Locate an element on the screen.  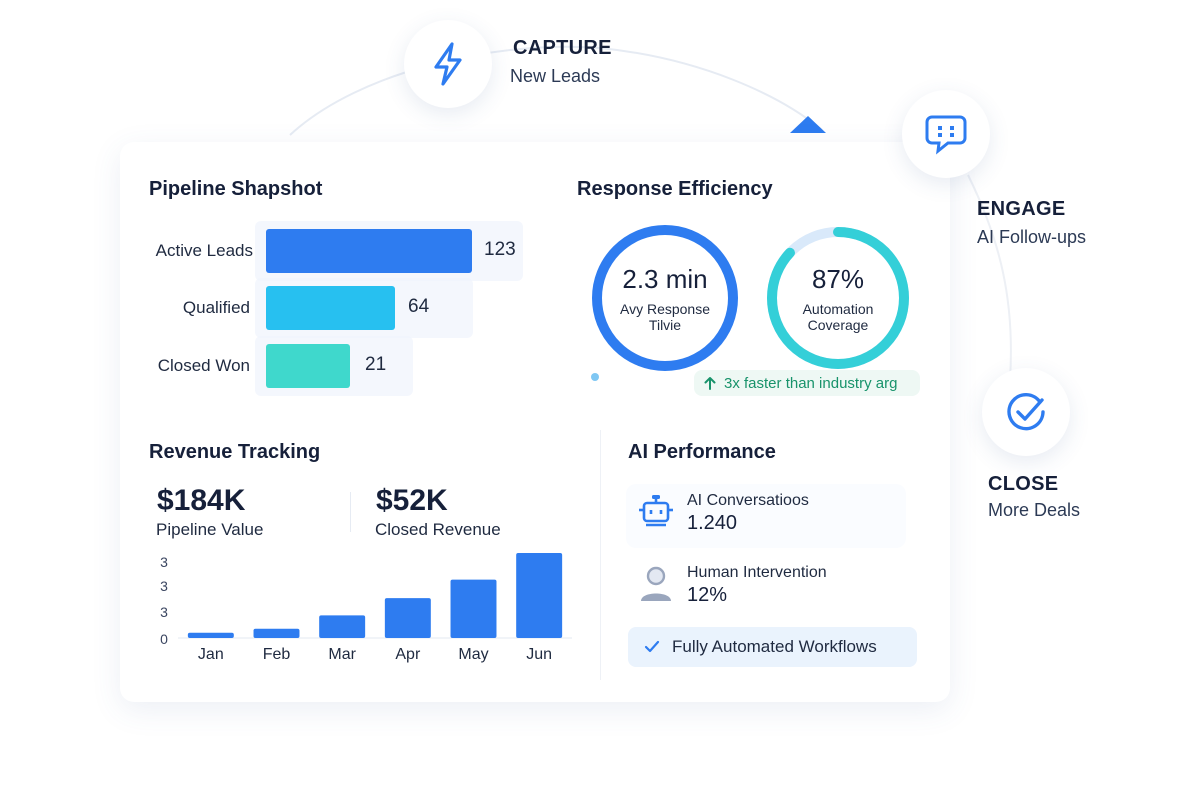
y-tick-label: 0 is located at coordinates (164, 639).